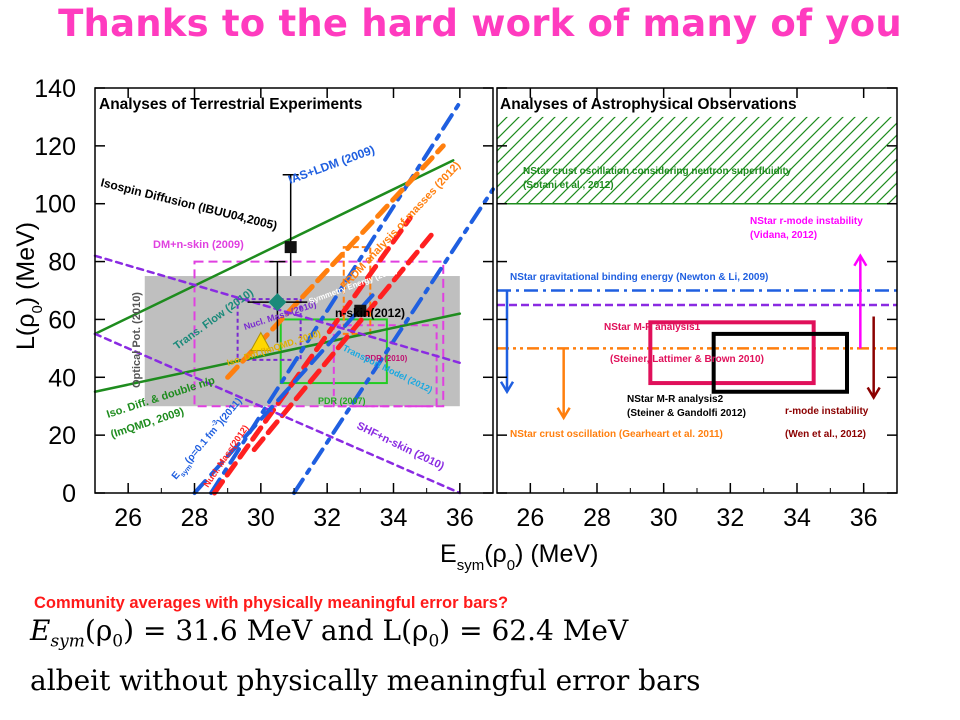 This screenshot has height=720, width=960. I want to click on x-axis-label-part-1: sym, so click(471, 565).